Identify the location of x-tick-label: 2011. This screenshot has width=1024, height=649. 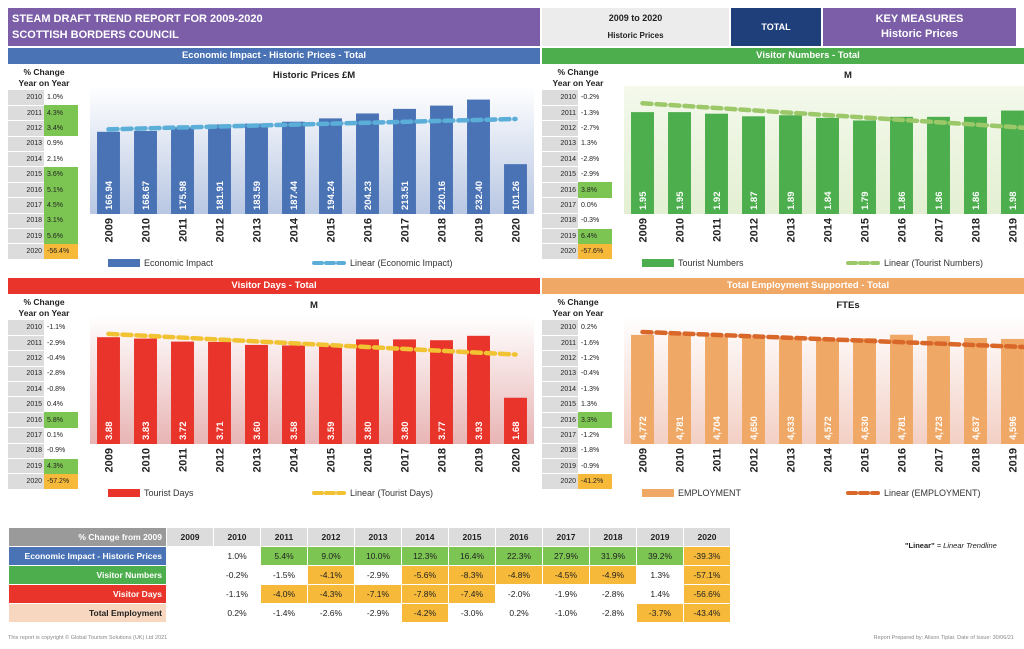
(184, 230).